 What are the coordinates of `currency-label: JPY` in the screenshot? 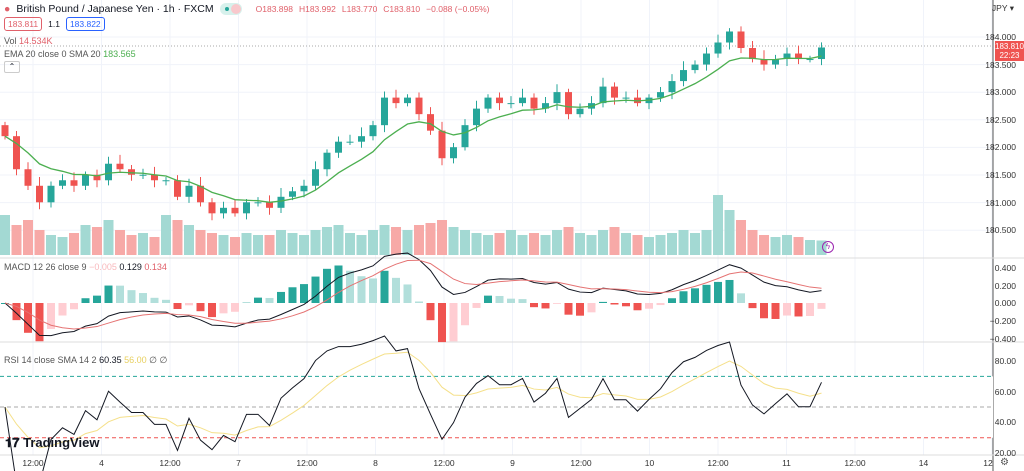 It's located at (999, 8).